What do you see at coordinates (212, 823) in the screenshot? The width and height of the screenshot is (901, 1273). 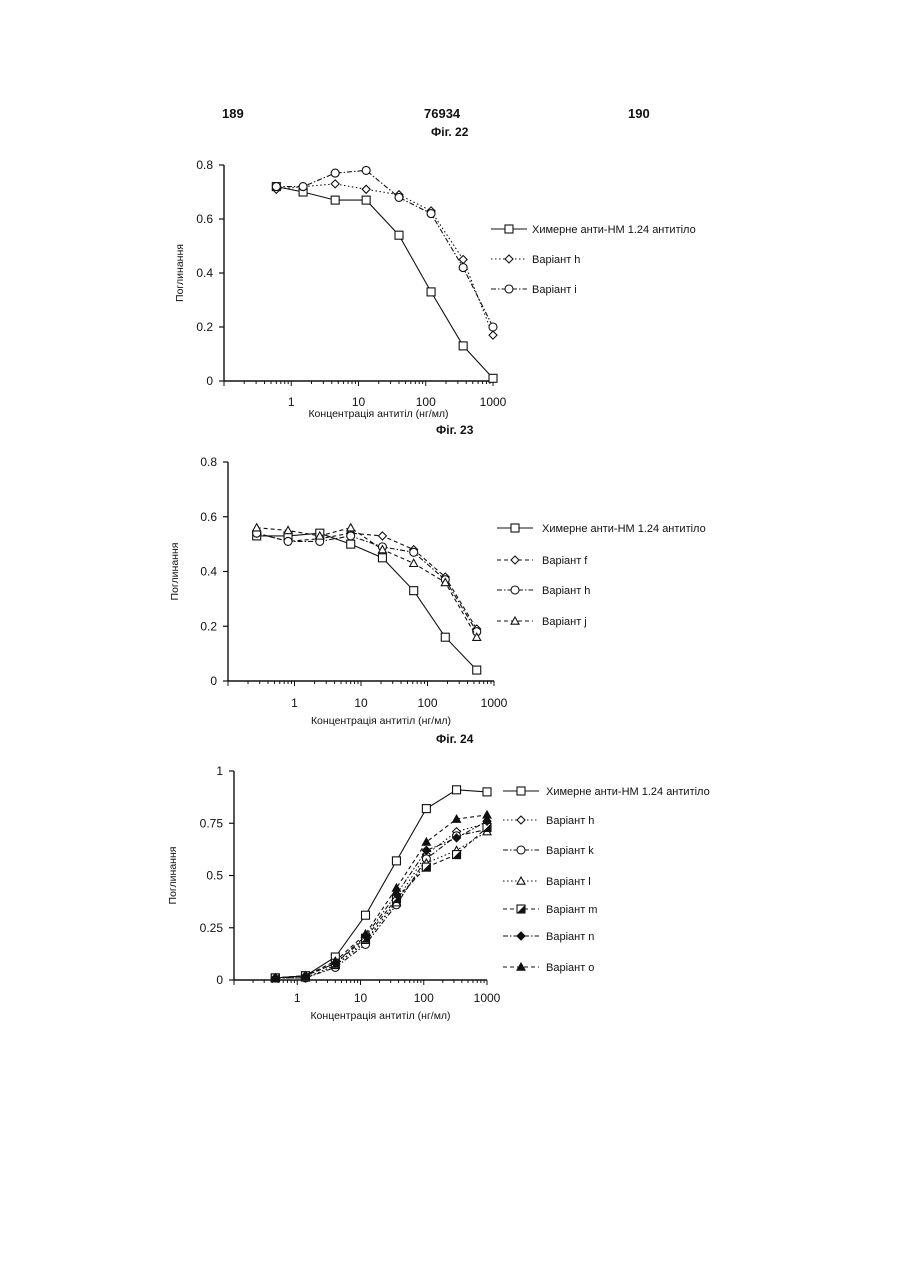 I see `y-tick-label: 0.75` at bounding box center [212, 823].